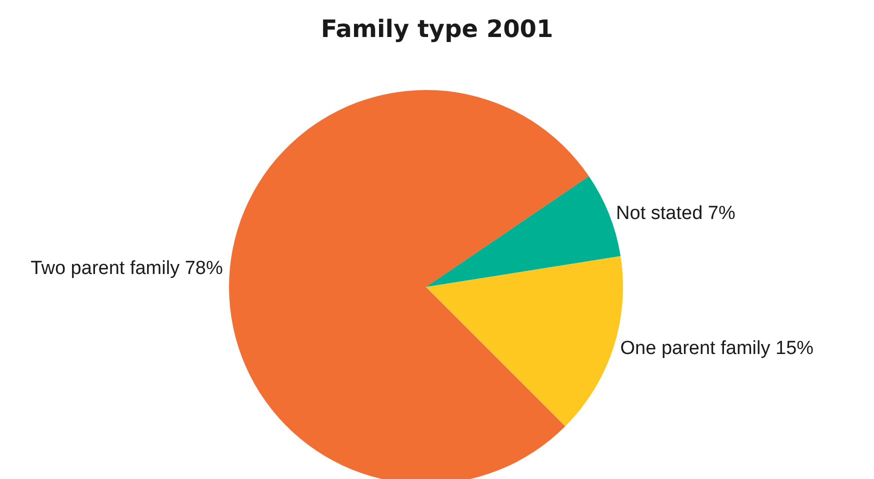  I want to click on slice-label: One parent family 15%, so click(717, 348).